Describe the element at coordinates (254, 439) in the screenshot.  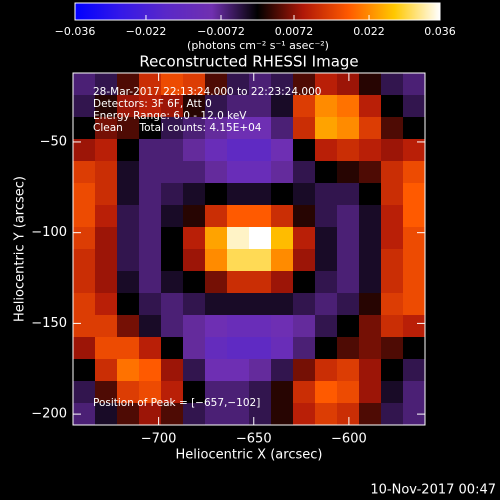
I see `x-tick-label: −650` at that location.